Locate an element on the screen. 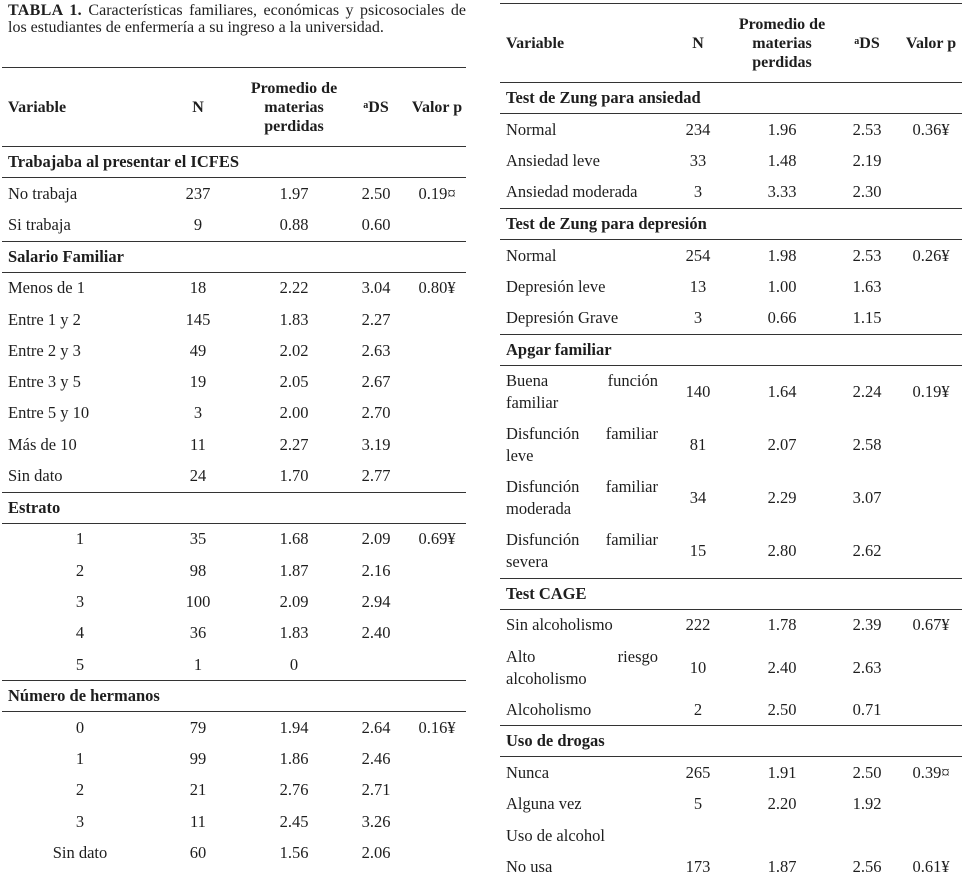 Image resolution: width=980 pixels, height=883 pixels. cell-ds: 2.56 is located at coordinates (867, 866).